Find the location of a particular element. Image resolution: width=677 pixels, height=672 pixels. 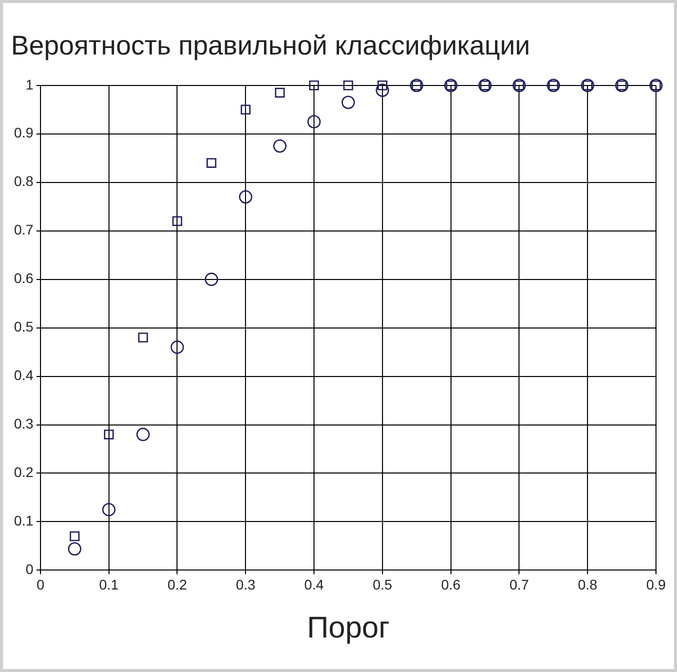

y-tick-label: 0 is located at coordinates (30, 569).